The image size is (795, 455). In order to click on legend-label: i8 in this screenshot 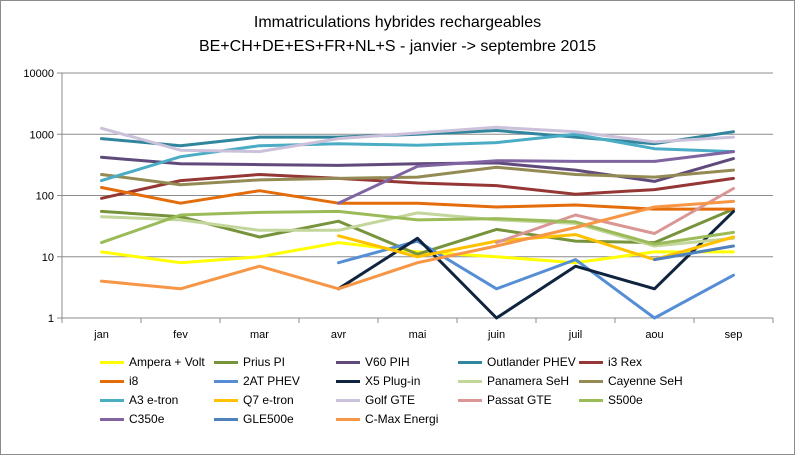, I will do `click(134, 381)`.